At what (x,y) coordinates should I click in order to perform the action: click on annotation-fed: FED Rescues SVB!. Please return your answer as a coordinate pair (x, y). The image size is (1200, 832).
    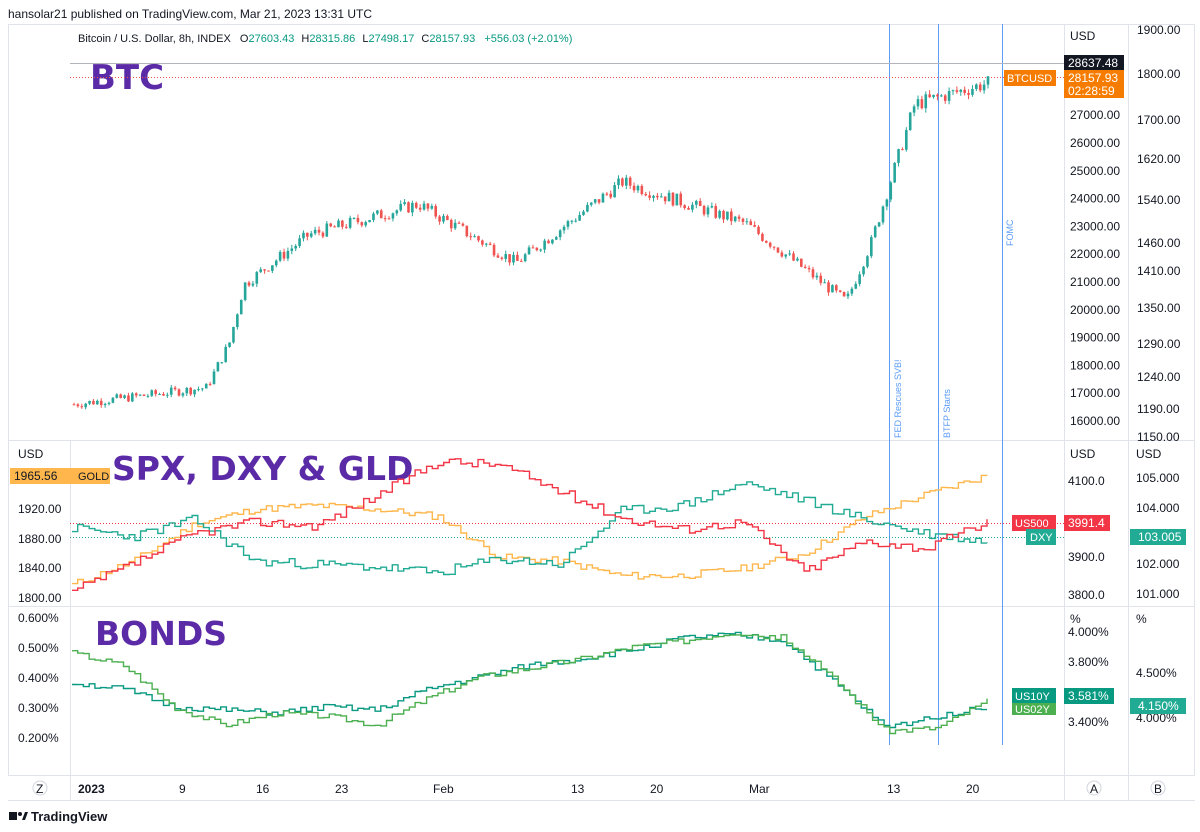
    Looking at the image, I should click on (898, 398).